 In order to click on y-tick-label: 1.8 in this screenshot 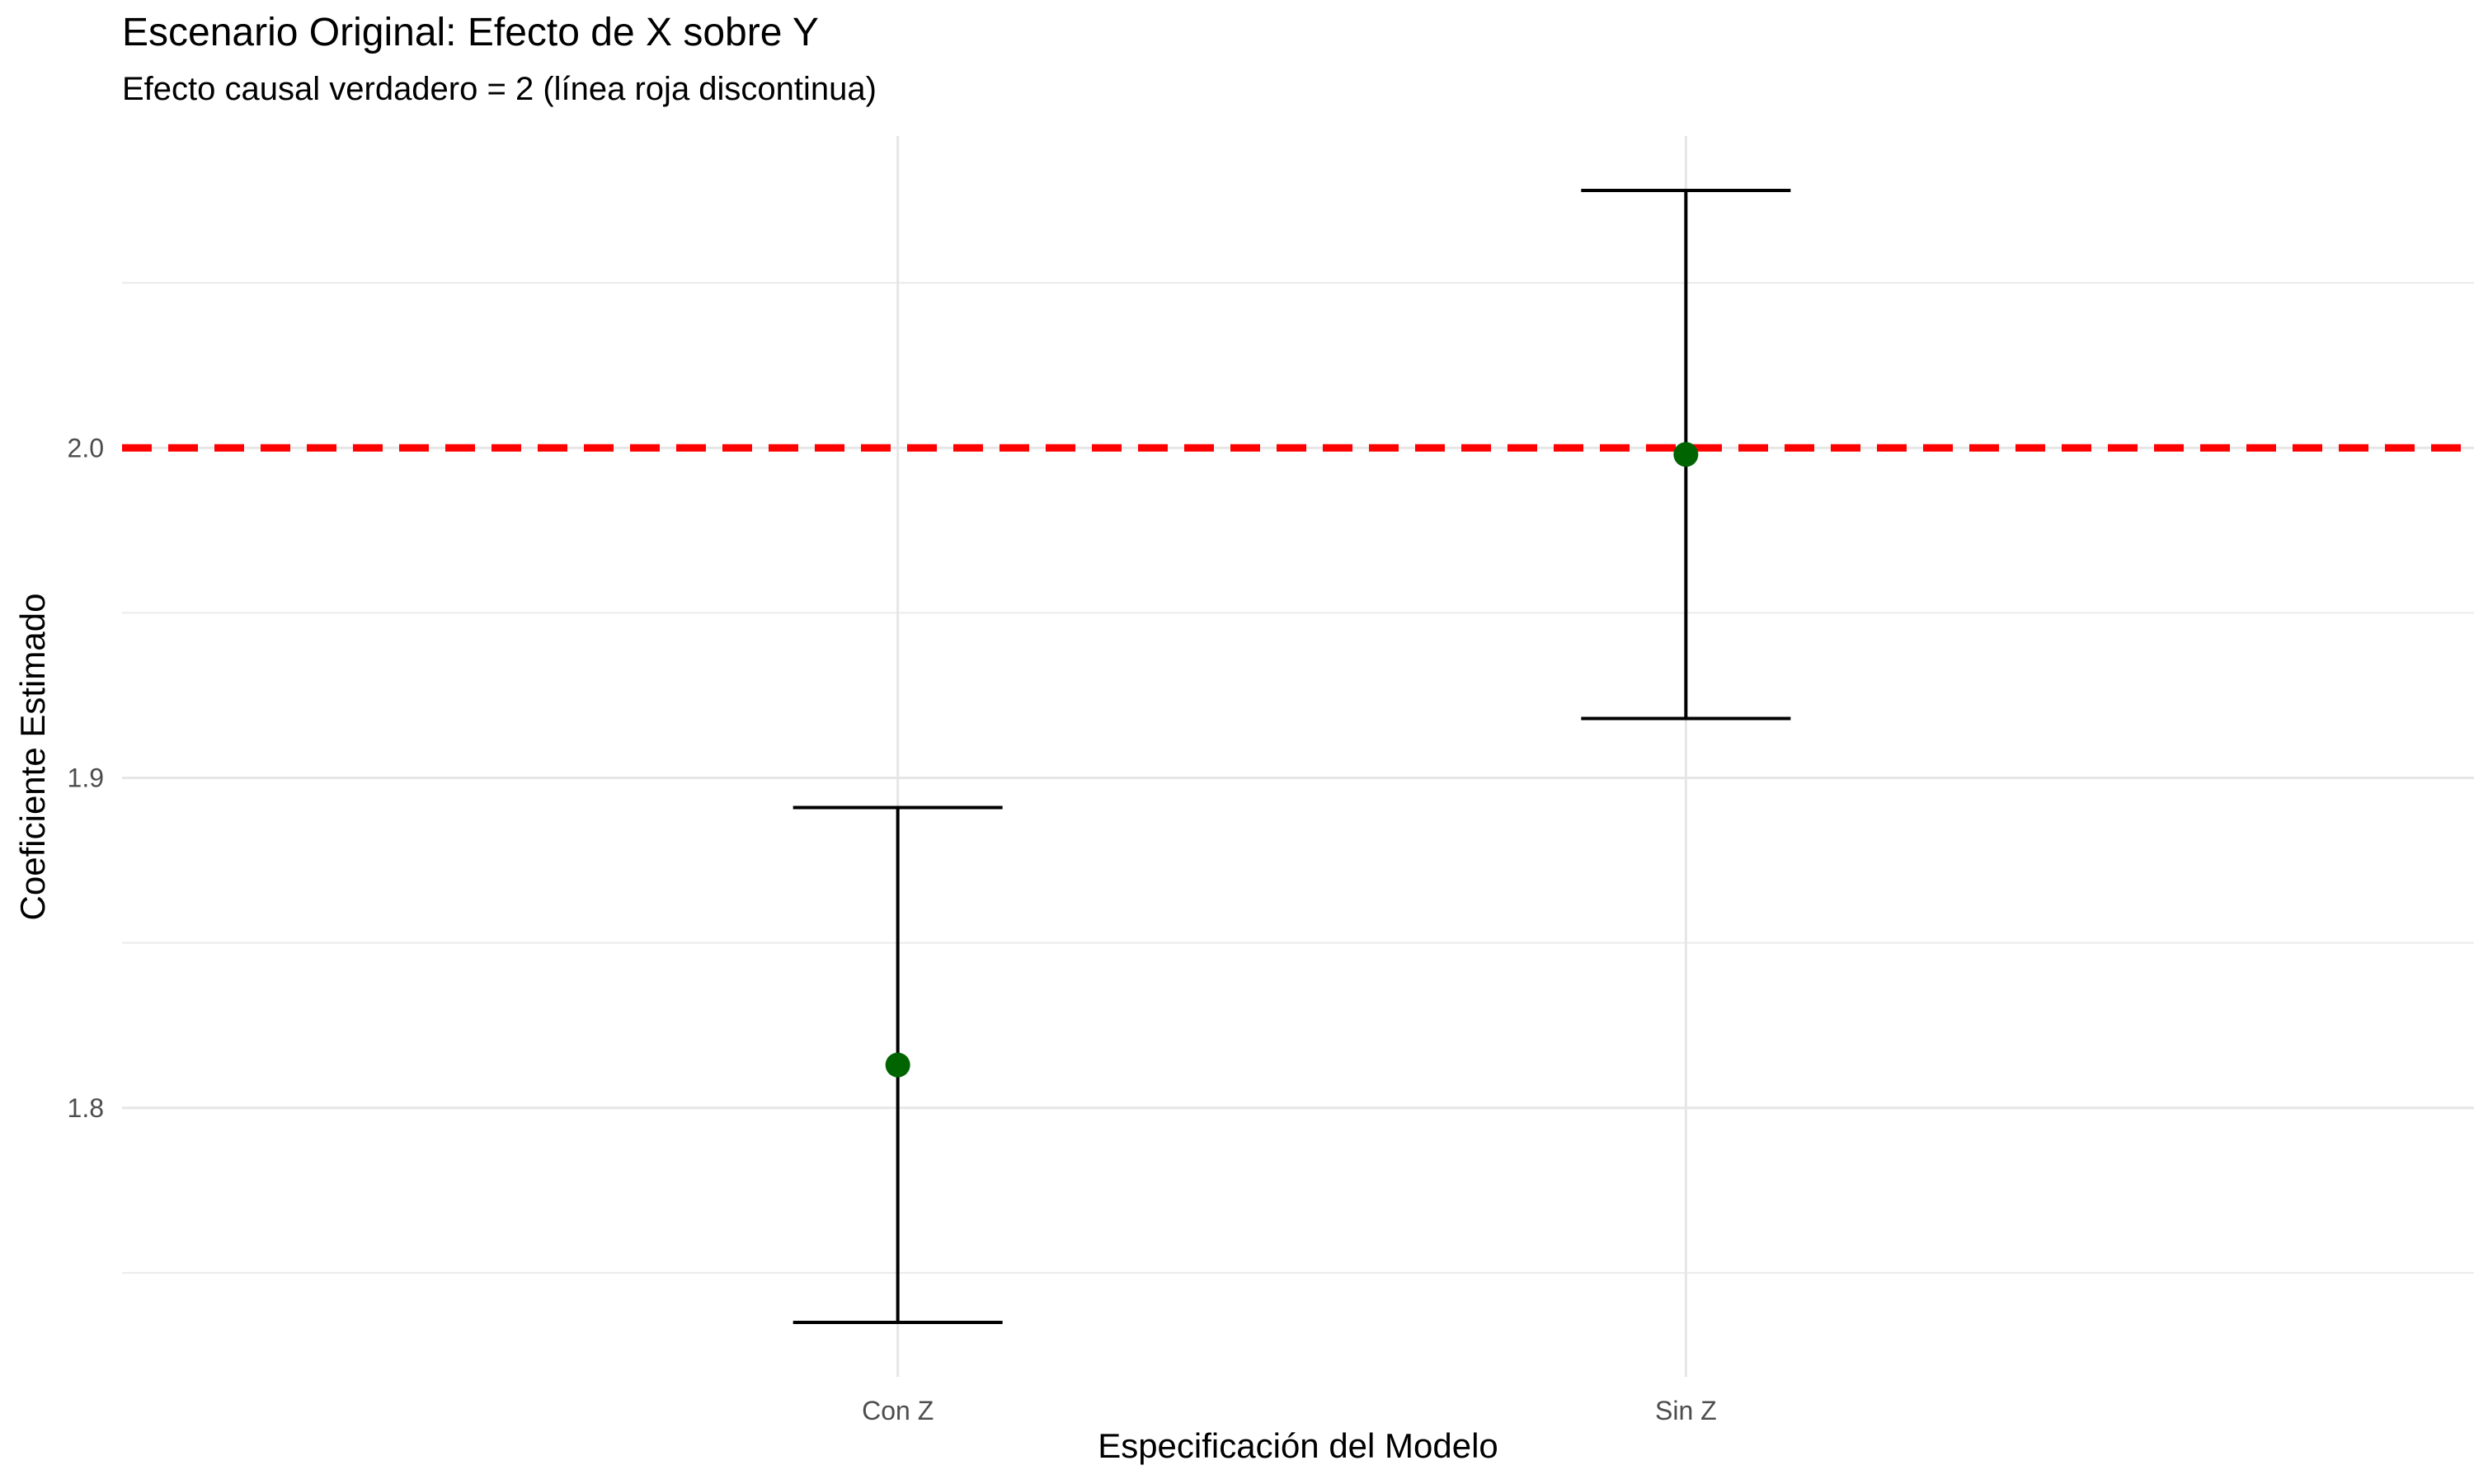, I will do `click(86, 1108)`.